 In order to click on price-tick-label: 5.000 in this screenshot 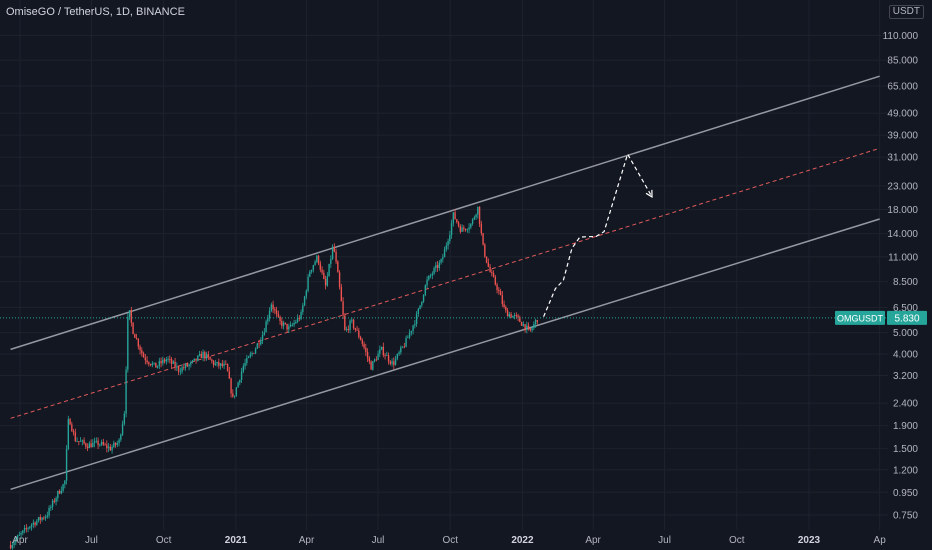, I will do `click(905, 333)`.